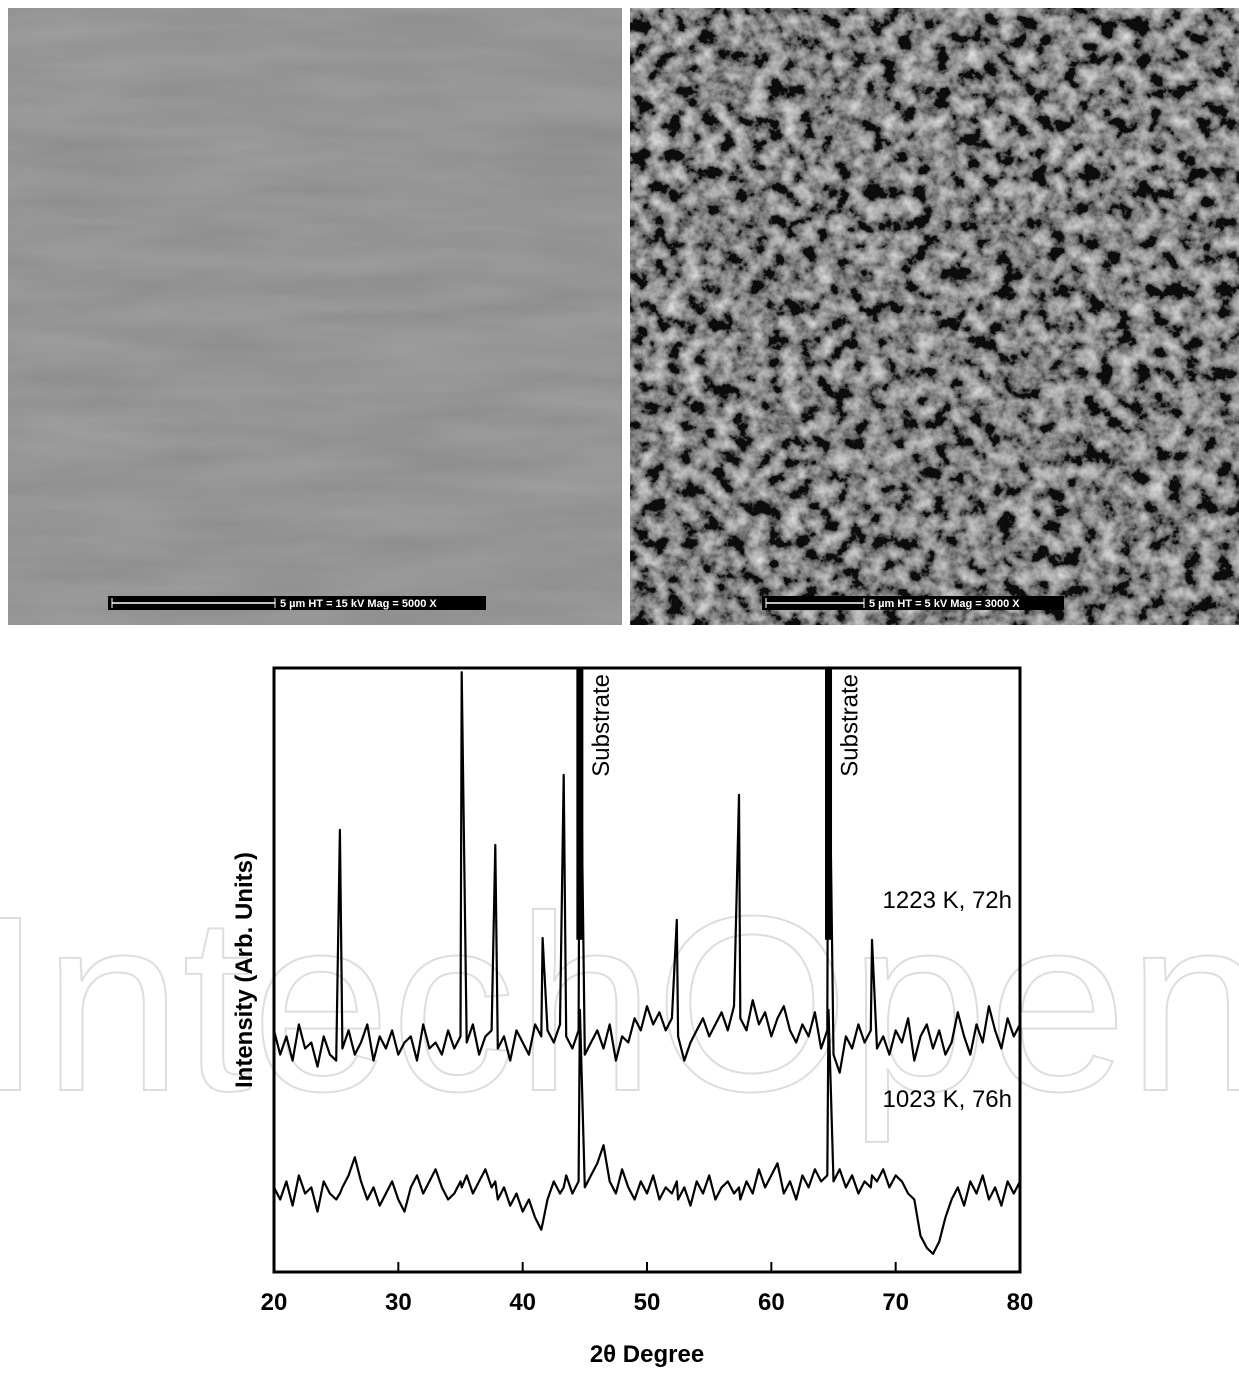 This screenshot has height=1373, width=1239. What do you see at coordinates (944, 604) in the screenshot?
I see `scale-caption: 5 µm HT = 5 kV Mag = 3000 X` at bounding box center [944, 604].